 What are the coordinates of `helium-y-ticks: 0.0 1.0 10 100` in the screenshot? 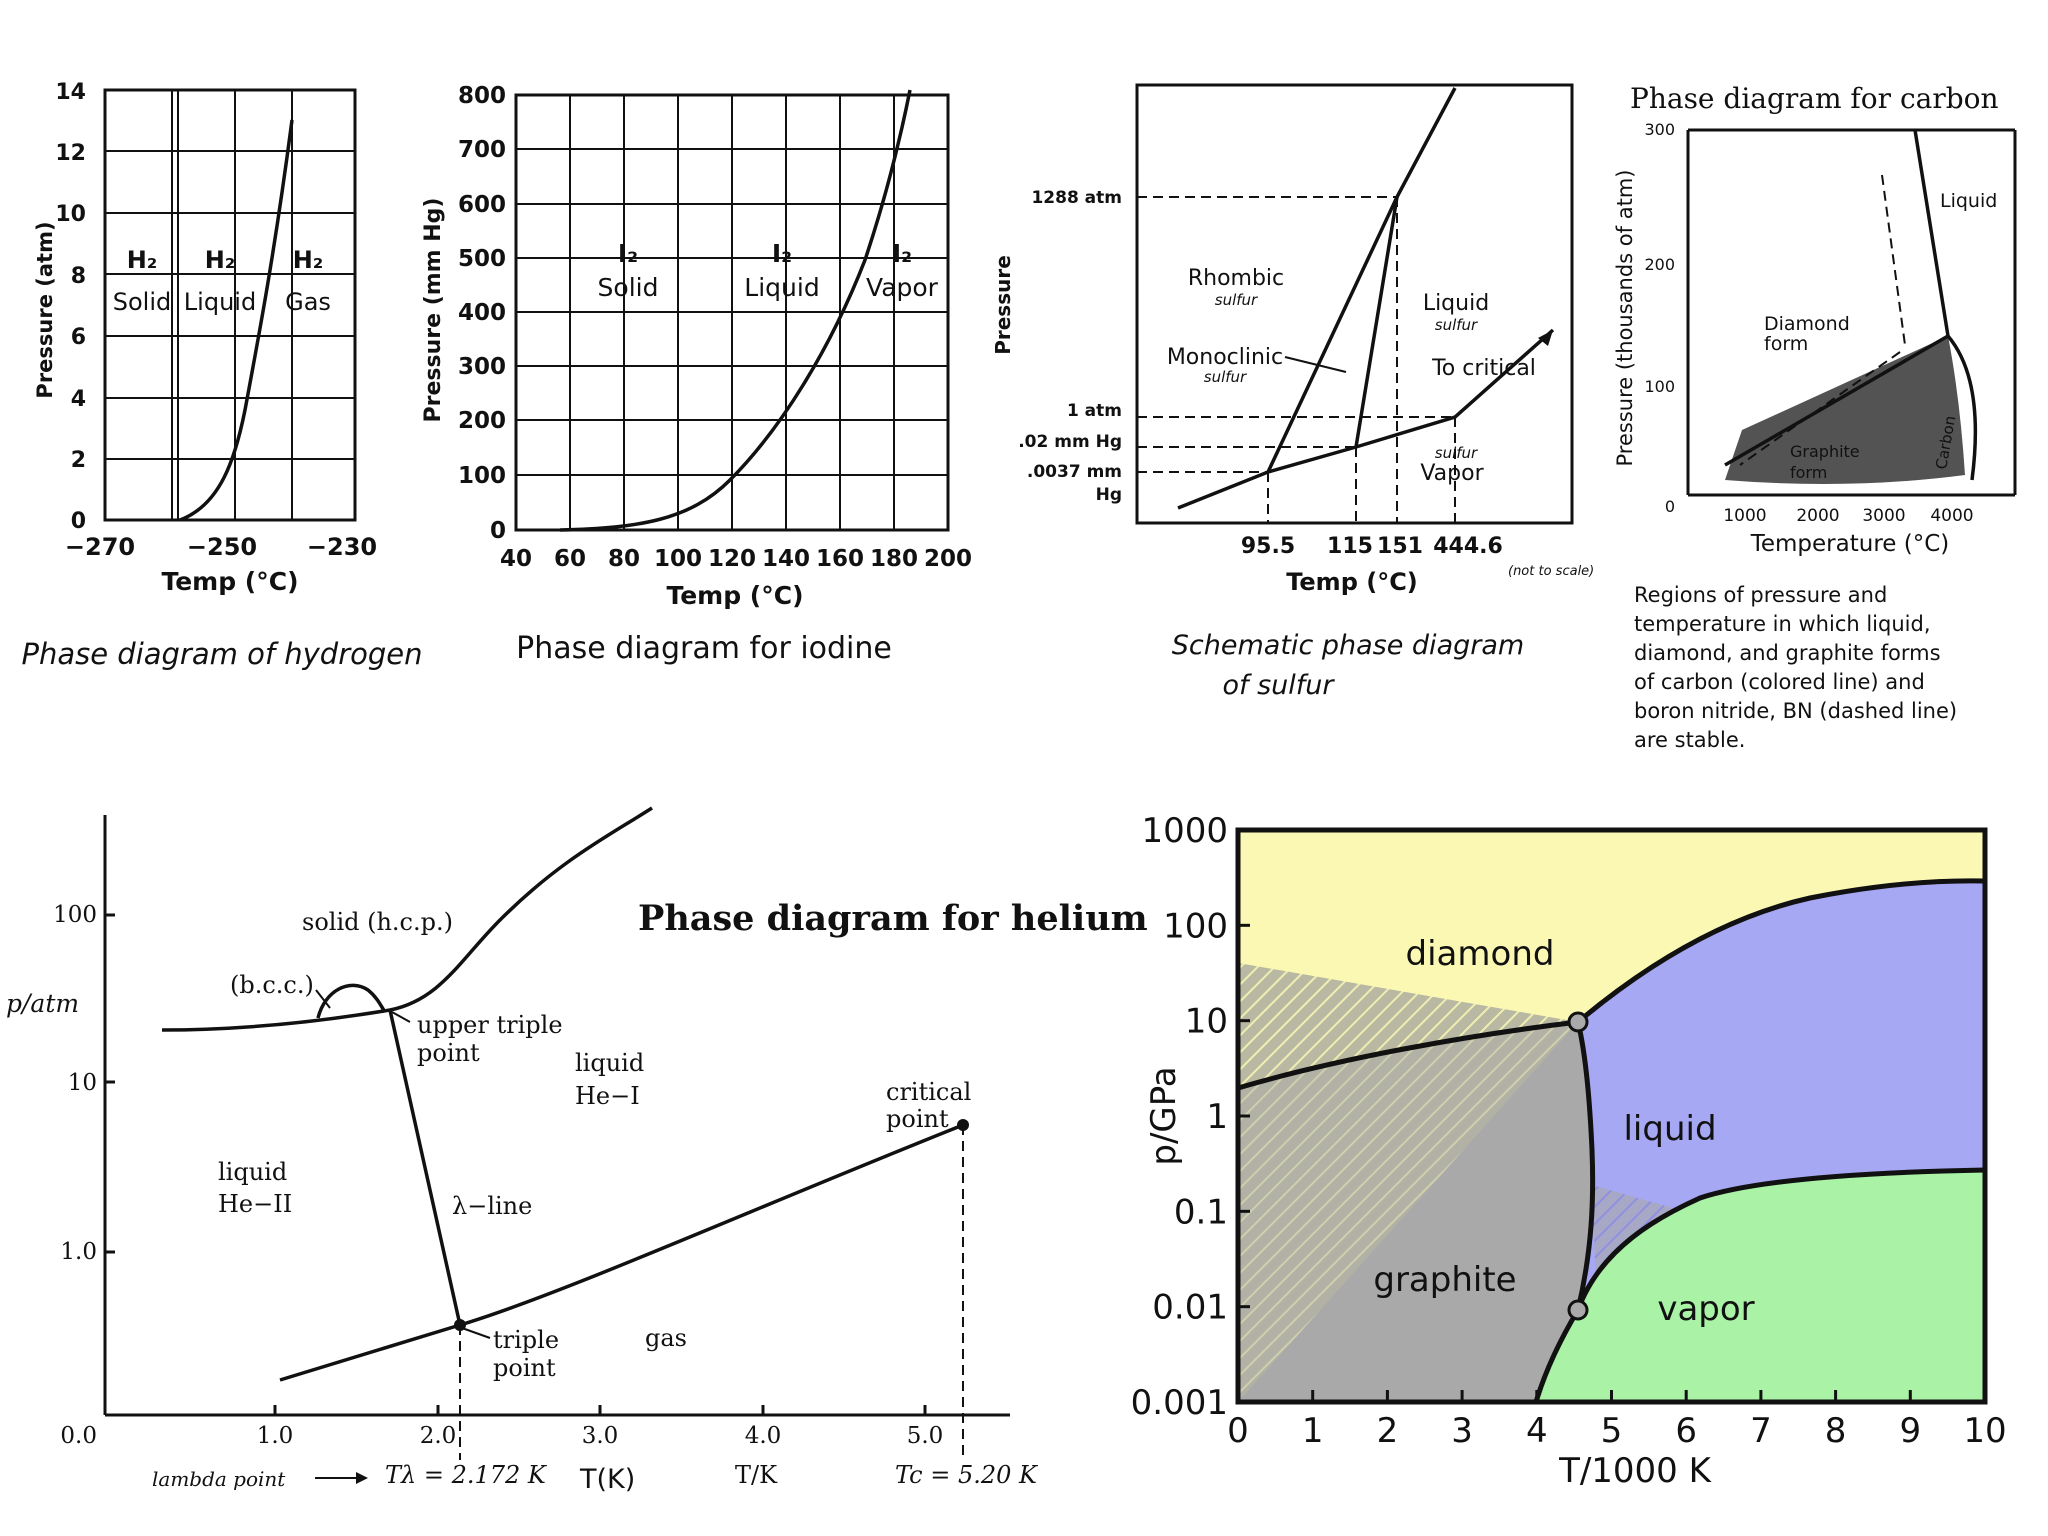 It's located at (75, 1175).